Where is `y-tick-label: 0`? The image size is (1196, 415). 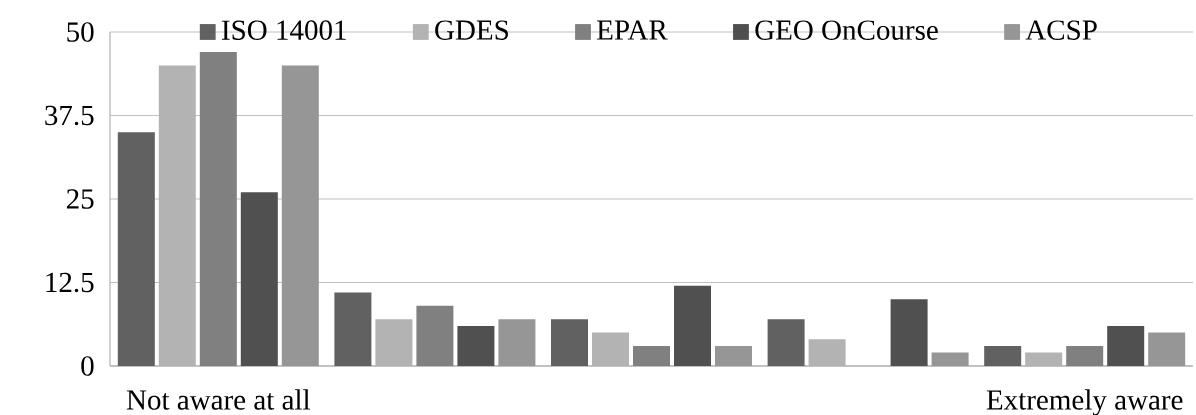 y-tick-label: 0 is located at coordinates (87, 366).